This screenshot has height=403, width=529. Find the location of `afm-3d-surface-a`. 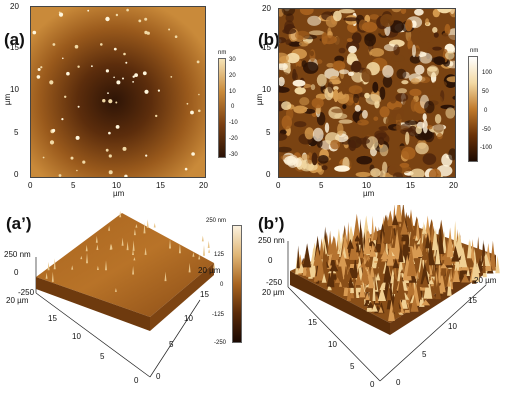

afm-3d-surface-a is located at coordinates (125, 294).